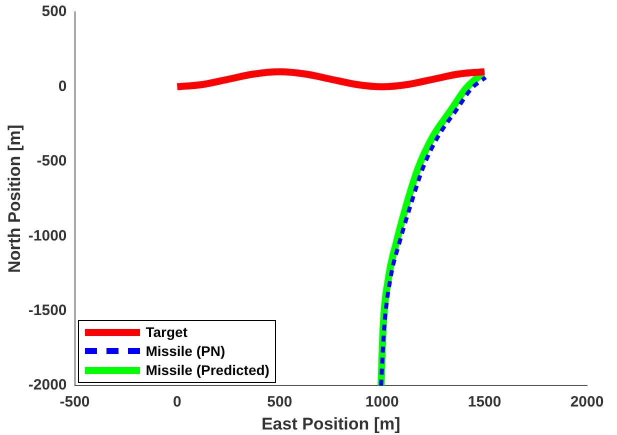  I want to click on x-axis-title: East Position [m], so click(330, 424).